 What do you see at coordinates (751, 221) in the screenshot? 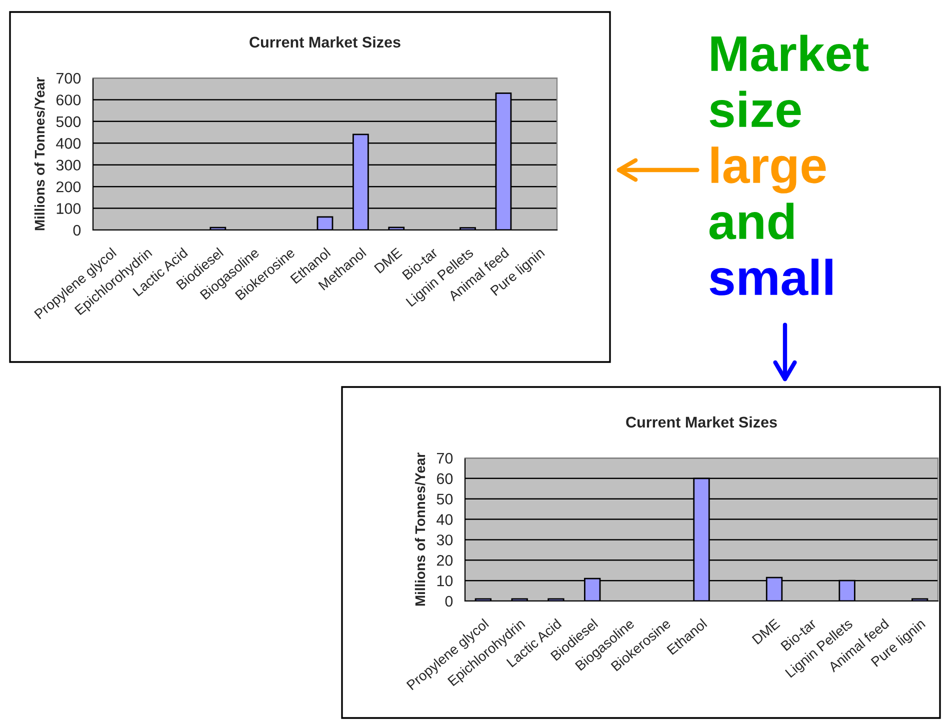
I see `text: and` at bounding box center [751, 221].